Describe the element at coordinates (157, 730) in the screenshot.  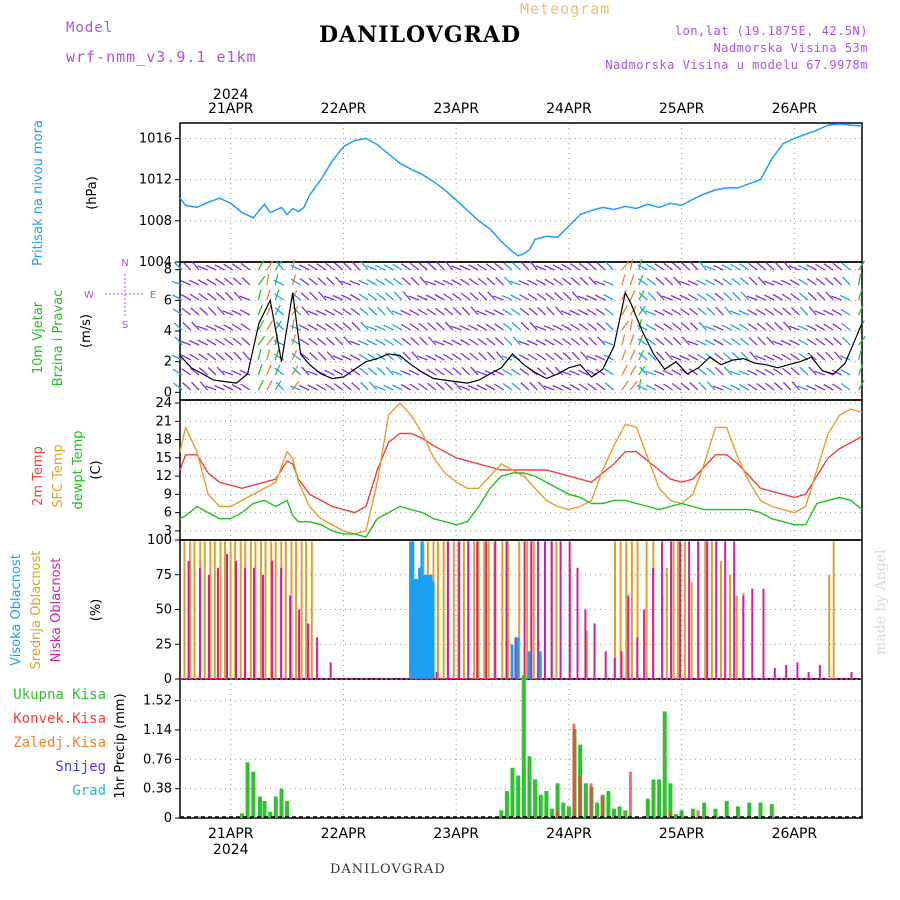
I see `y-tick-label: 1.14` at that location.